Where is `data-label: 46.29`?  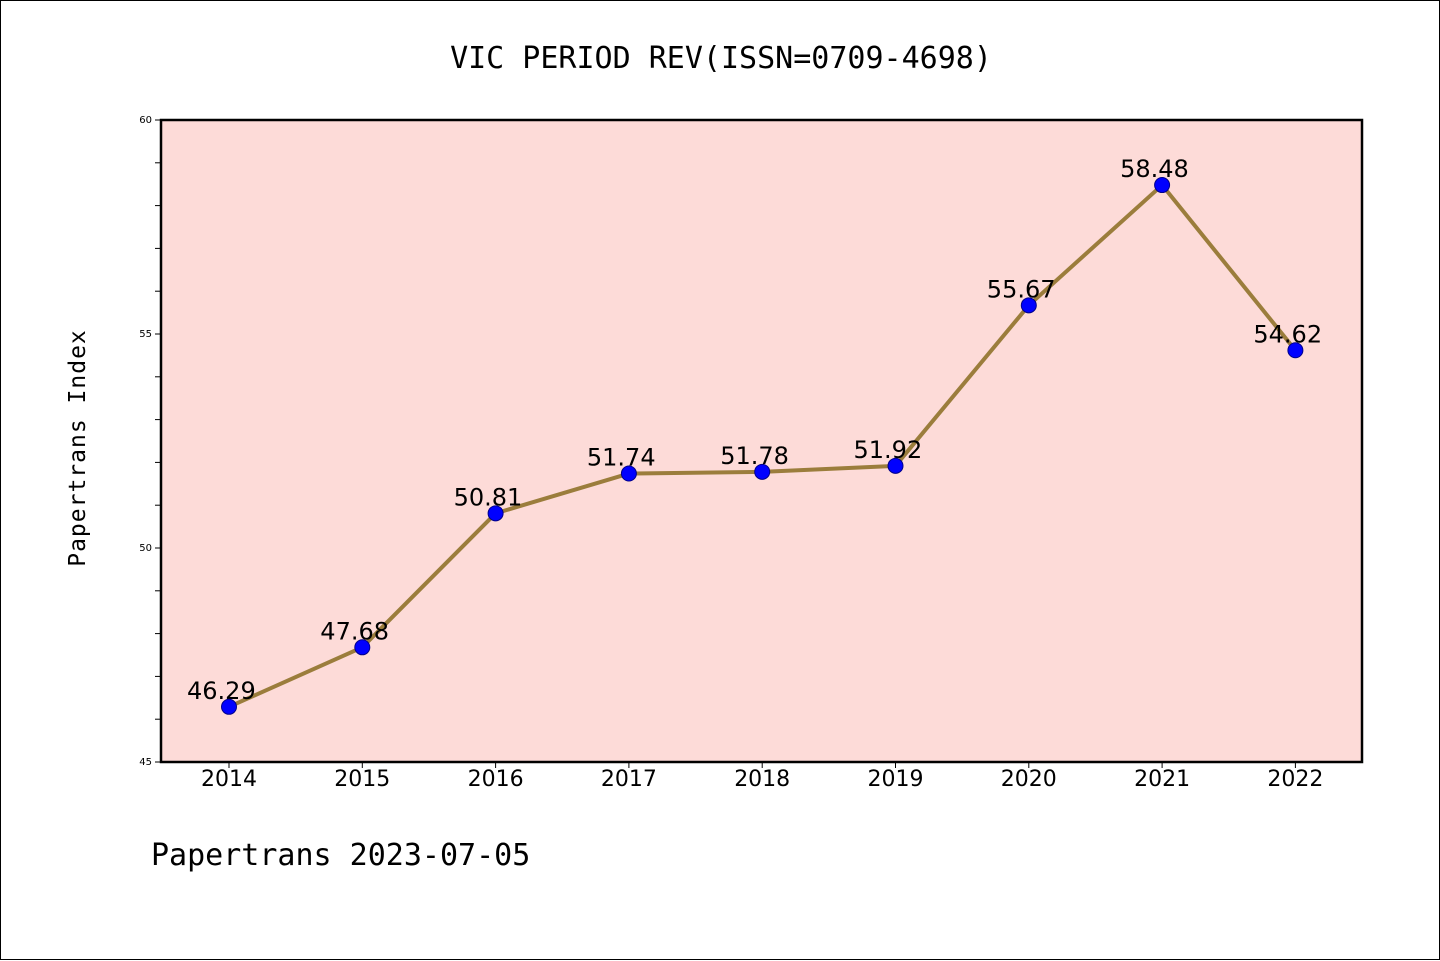 data-label: 46.29 is located at coordinates (221, 691).